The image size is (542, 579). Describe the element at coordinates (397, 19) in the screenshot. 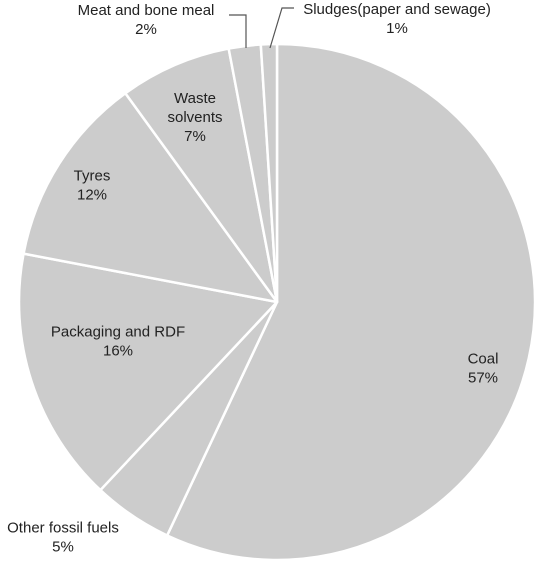

I see `slice-label-sludges-paper-and-sewage: Sludges(paper and sewage) 1%` at that location.